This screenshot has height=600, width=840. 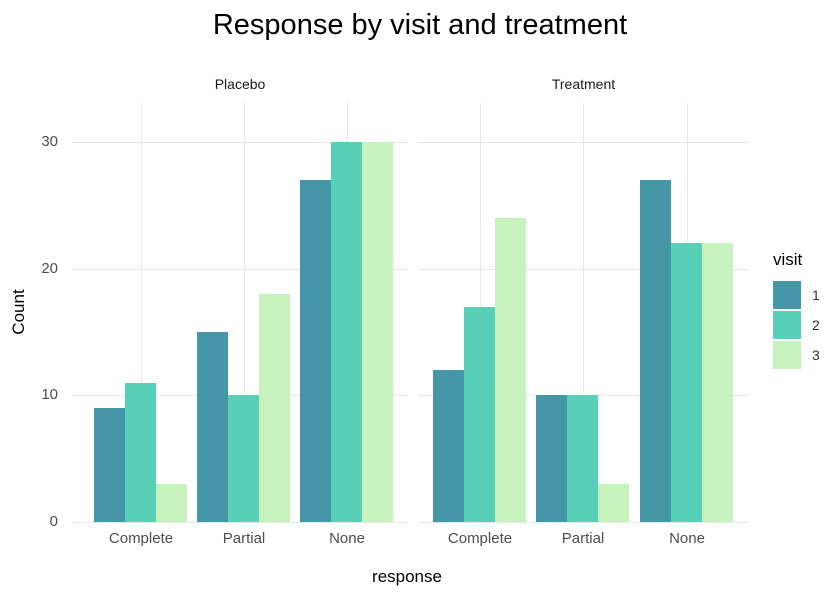 What do you see at coordinates (510, 369) in the screenshot?
I see `bar-treatment-complete-visit3` at bounding box center [510, 369].